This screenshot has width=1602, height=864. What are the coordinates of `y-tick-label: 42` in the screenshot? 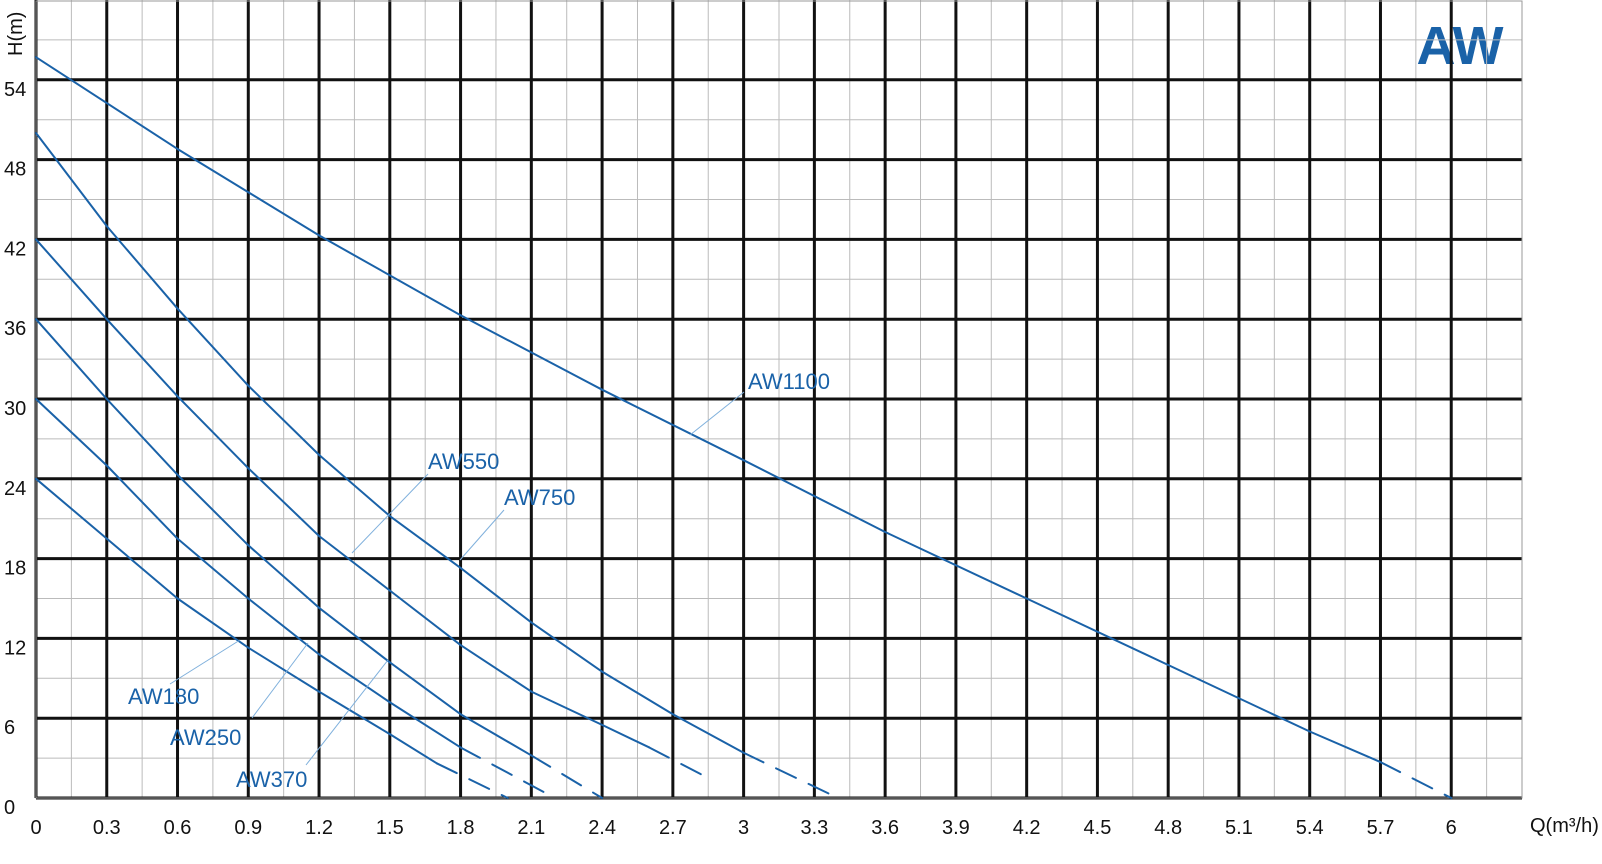 It's located at (15, 249).